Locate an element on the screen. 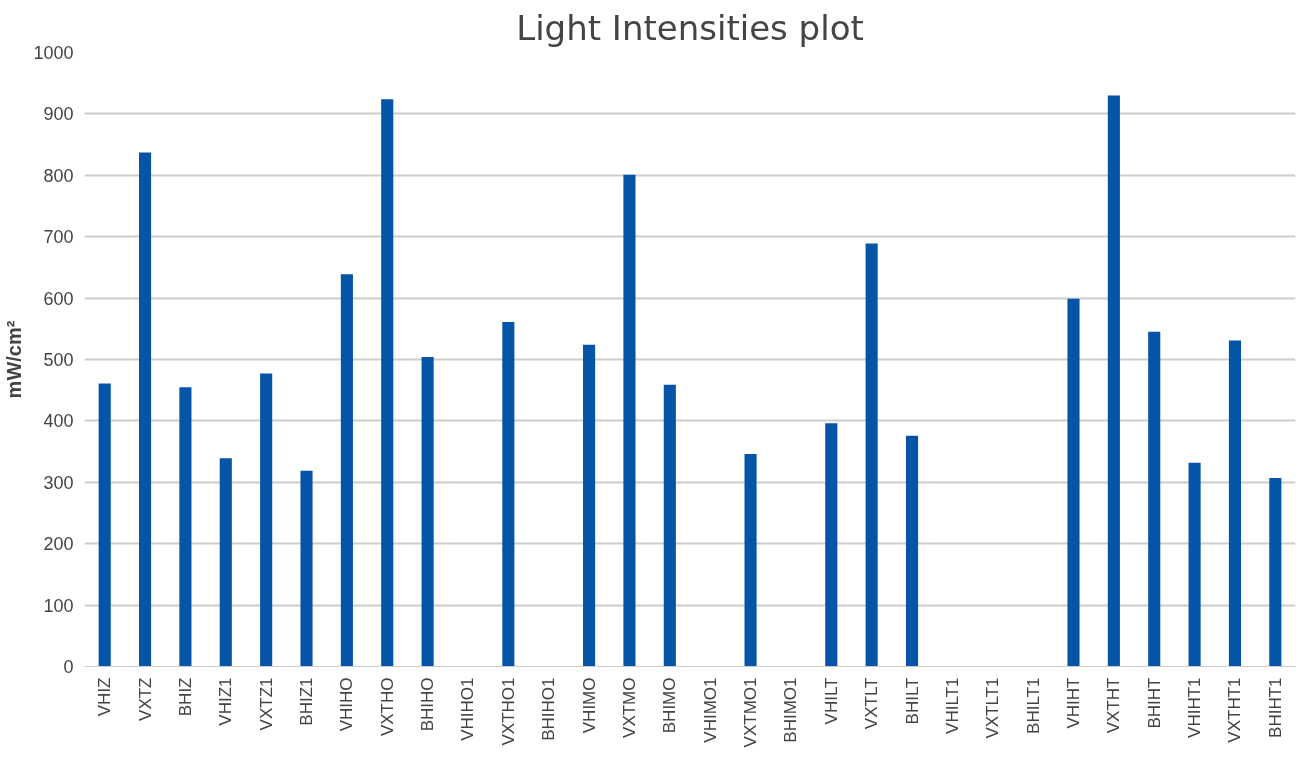  x-tick-label: VHIHO1 is located at coordinates (468, 709).